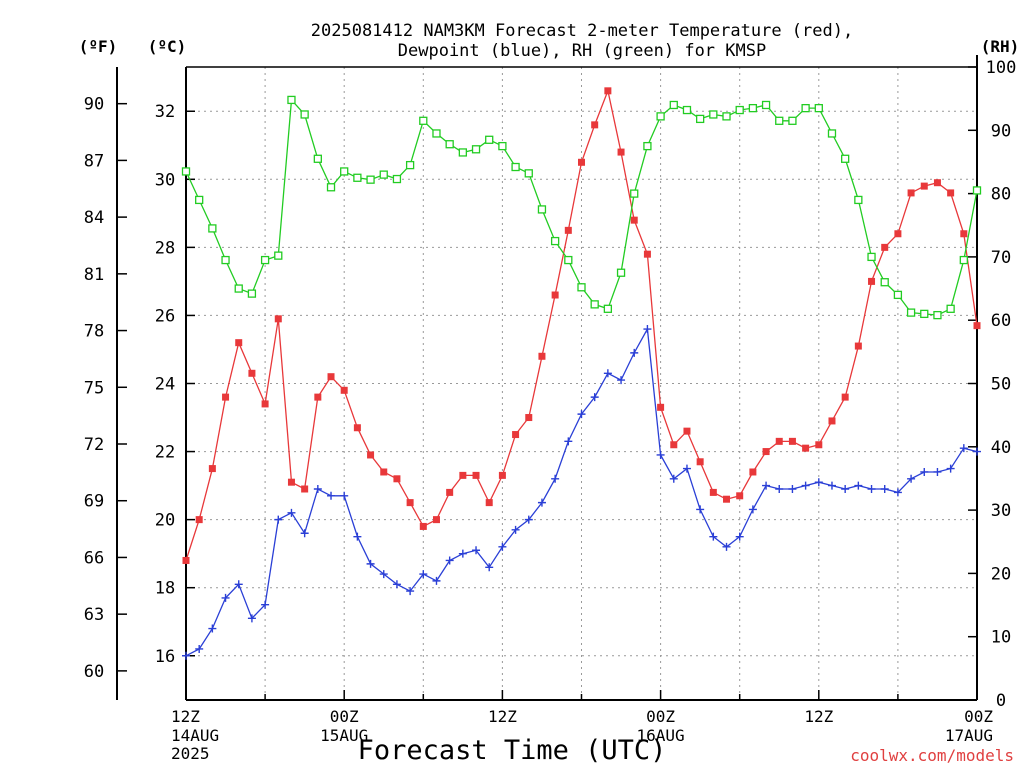  What do you see at coordinates (1001, 68) in the screenshot?
I see `rh-tick-label: 100` at bounding box center [1001, 68].